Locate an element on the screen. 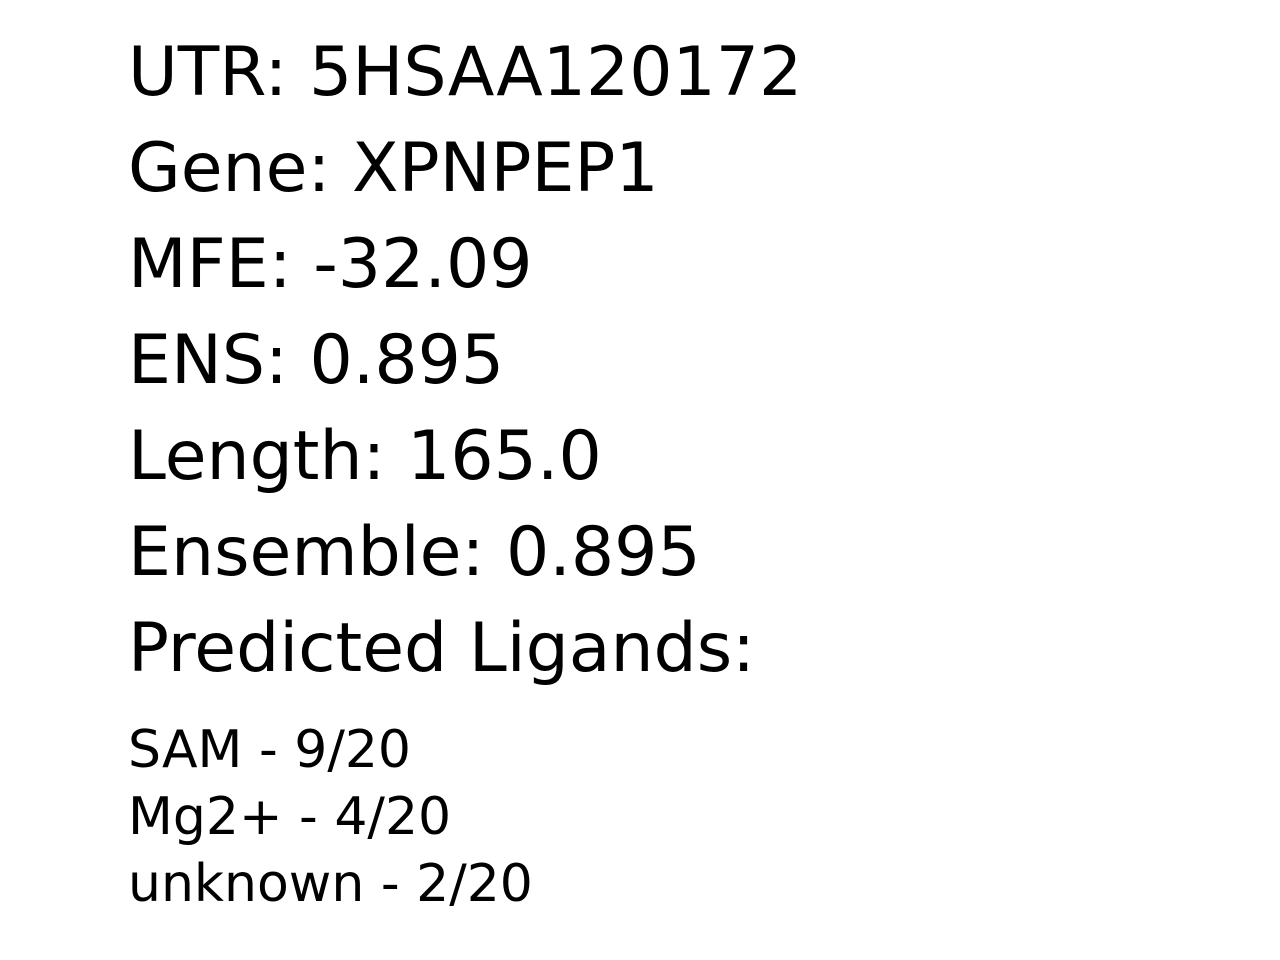  ligand-item: unknown - 2/20 is located at coordinates (330, 884).